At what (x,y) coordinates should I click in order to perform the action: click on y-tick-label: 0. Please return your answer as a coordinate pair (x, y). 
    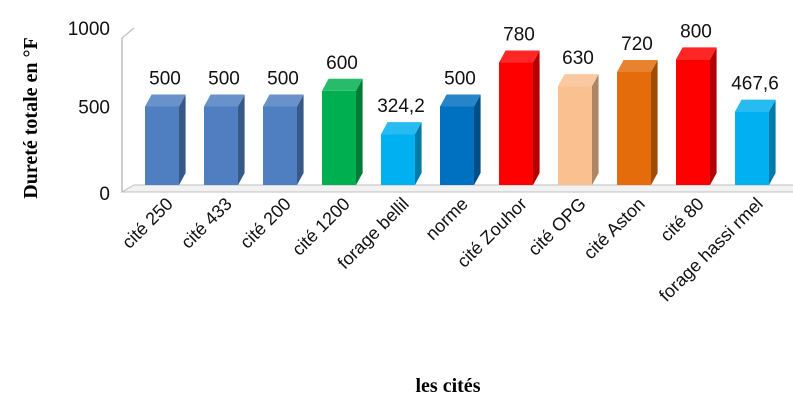
    Looking at the image, I should click on (104, 194).